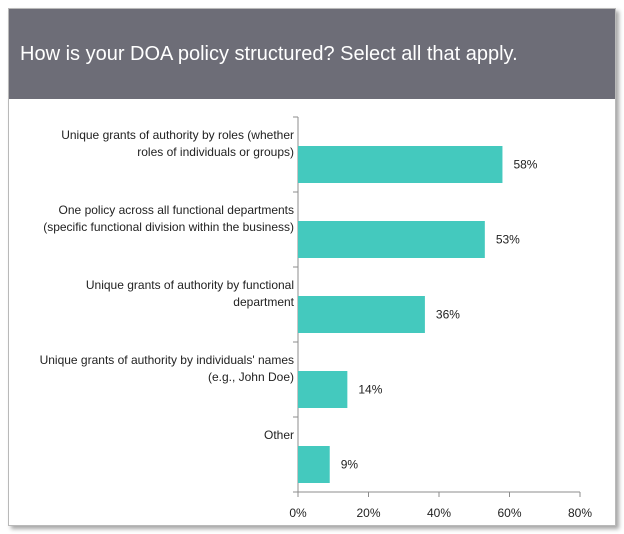  Describe the element at coordinates (215, 152) in the screenshot. I see `category-label: roles of individuals or groups)` at that location.